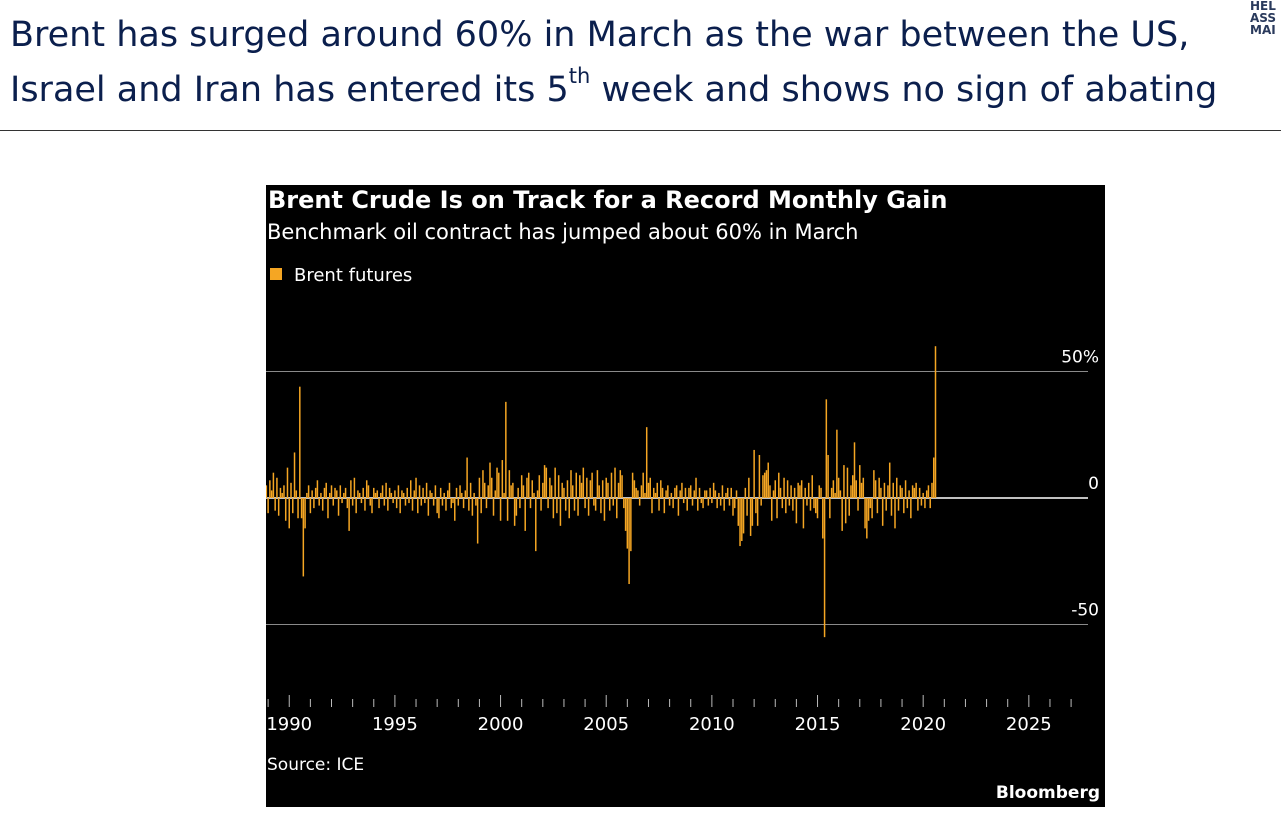 The image size is (1281, 827). Describe the element at coordinates (289, 90) in the screenshot. I see `headline-line-2-start: Israel and Iran has entered its 5` at that location.